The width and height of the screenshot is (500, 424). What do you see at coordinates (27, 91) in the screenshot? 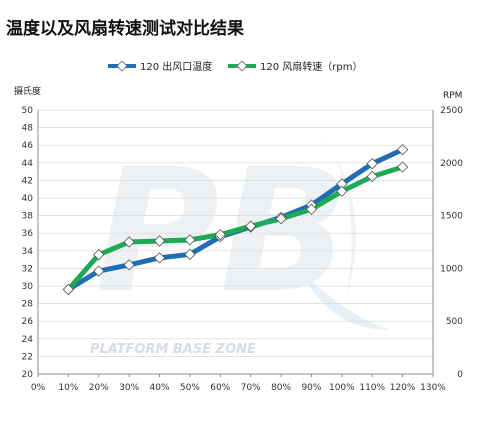
I see `y-axis-title-left: 摄氏度` at bounding box center [27, 91].